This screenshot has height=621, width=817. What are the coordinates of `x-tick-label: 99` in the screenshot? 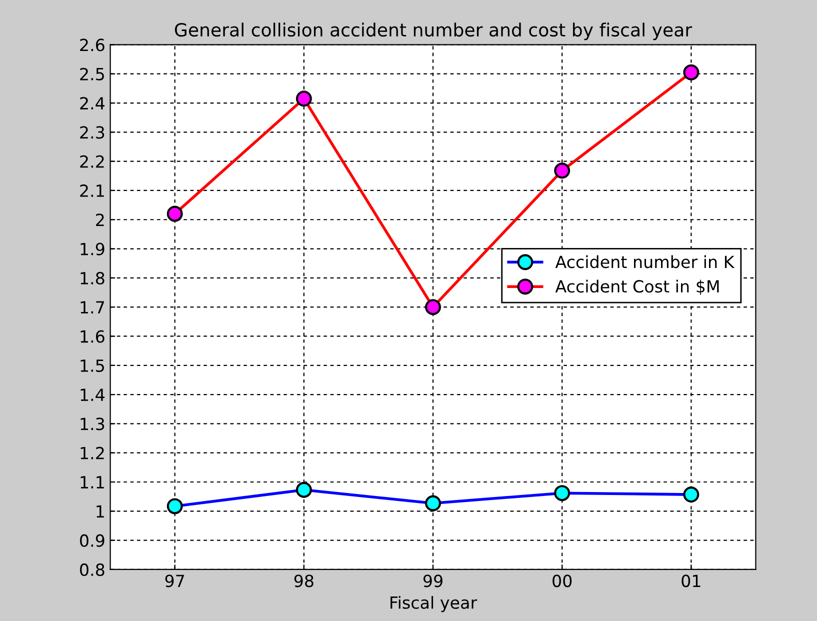 It's located at (432, 581).